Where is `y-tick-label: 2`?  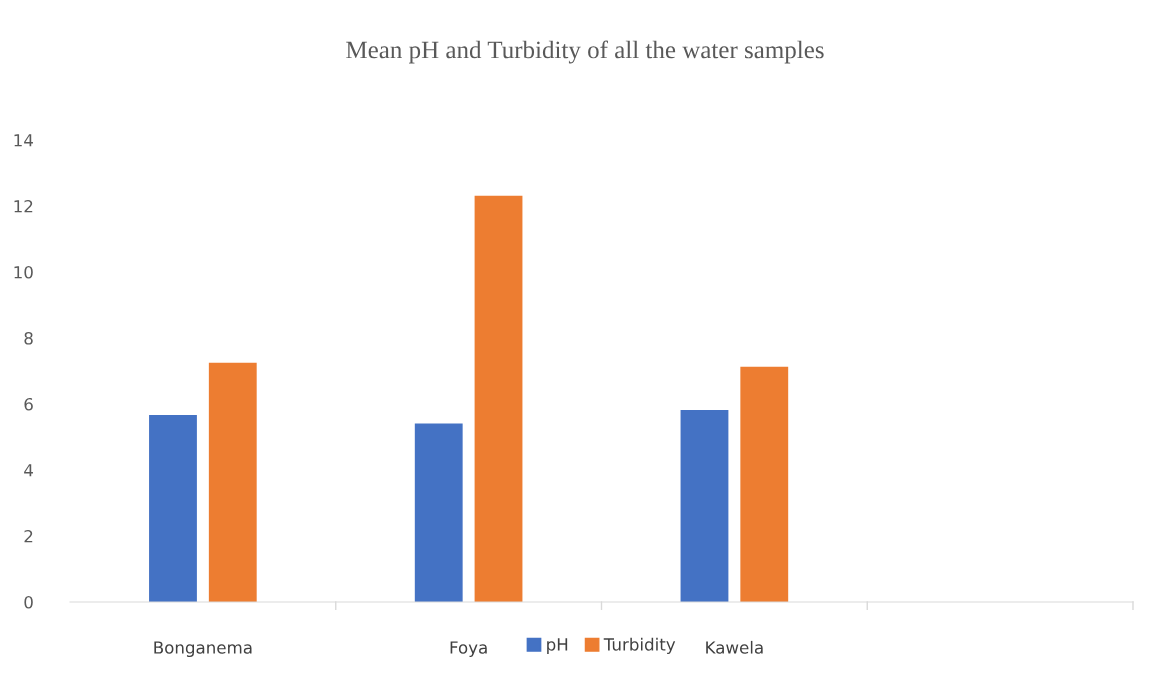 y-tick-label: 2 is located at coordinates (28, 536).